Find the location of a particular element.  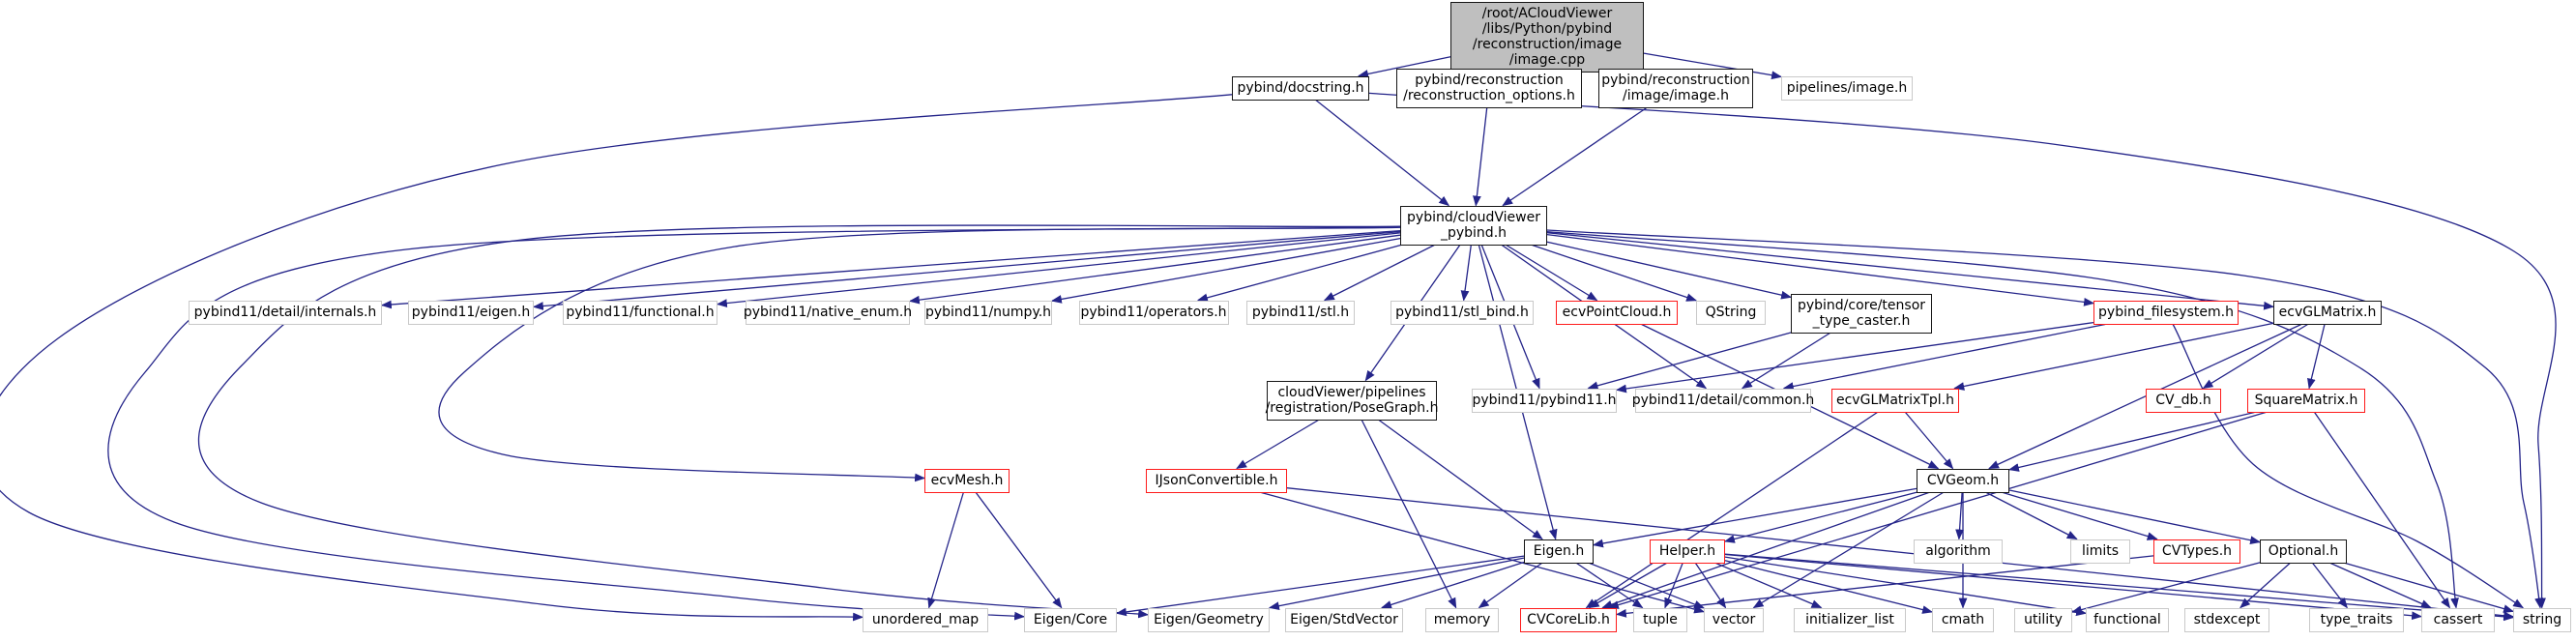

node-ijson: IJsonConvertible.h is located at coordinates (1216, 480).